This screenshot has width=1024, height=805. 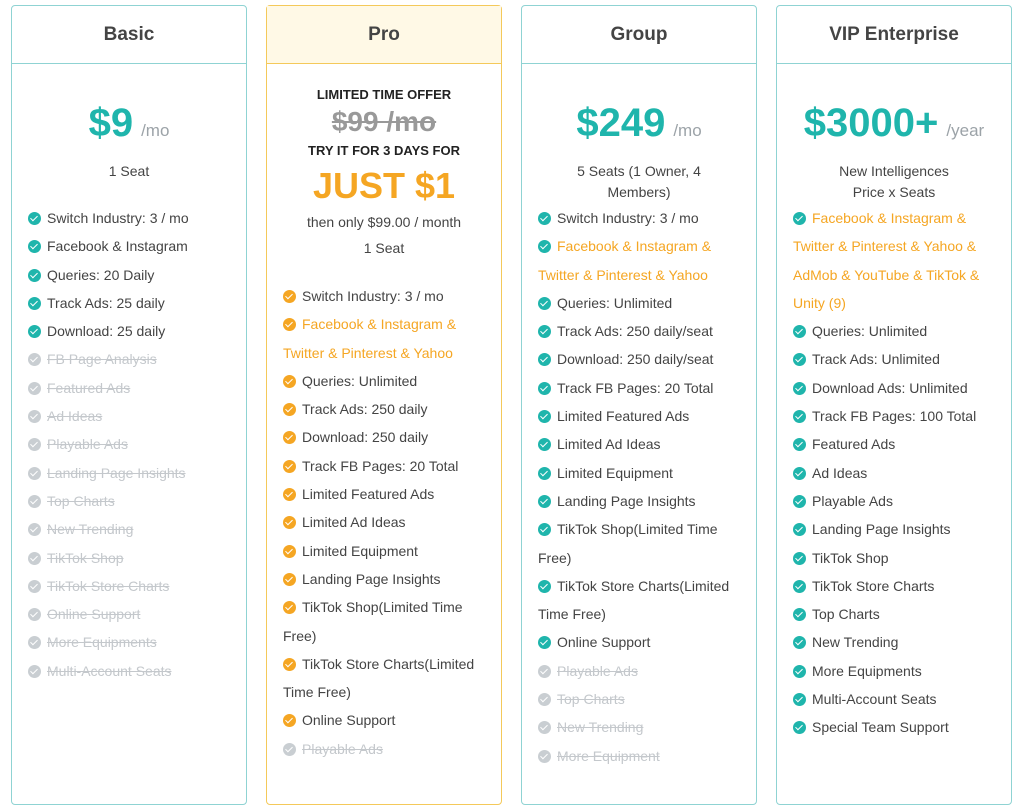 I want to click on try-text: TRY IT FOR 3 DAYS FOR, so click(x=384, y=150).